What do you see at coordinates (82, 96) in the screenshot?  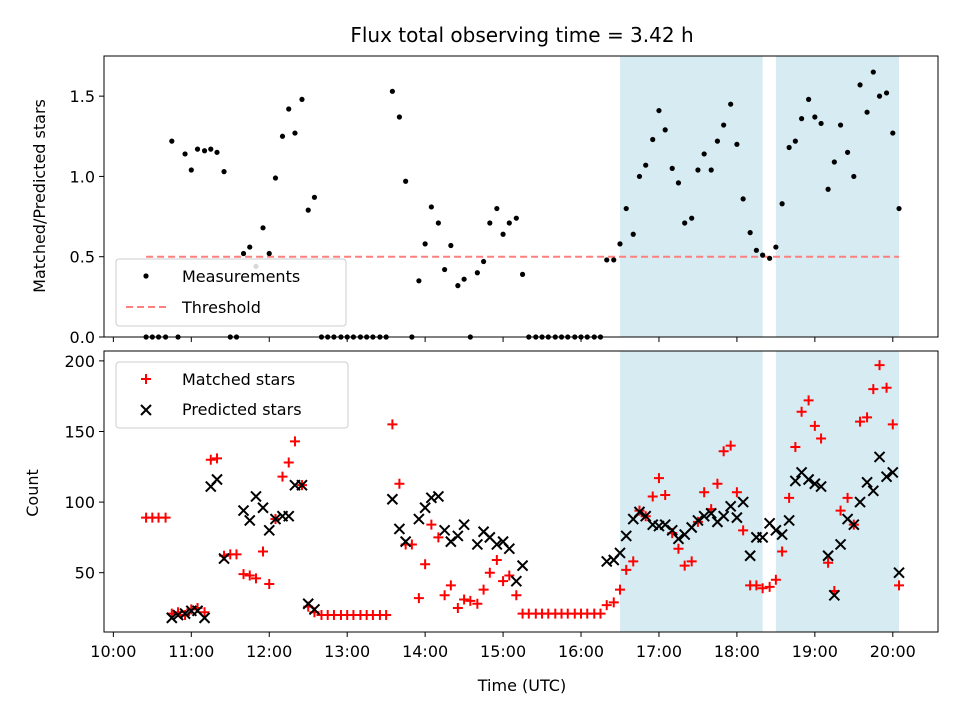 I see `top-y-tick-label: 1.5` at bounding box center [82, 96].